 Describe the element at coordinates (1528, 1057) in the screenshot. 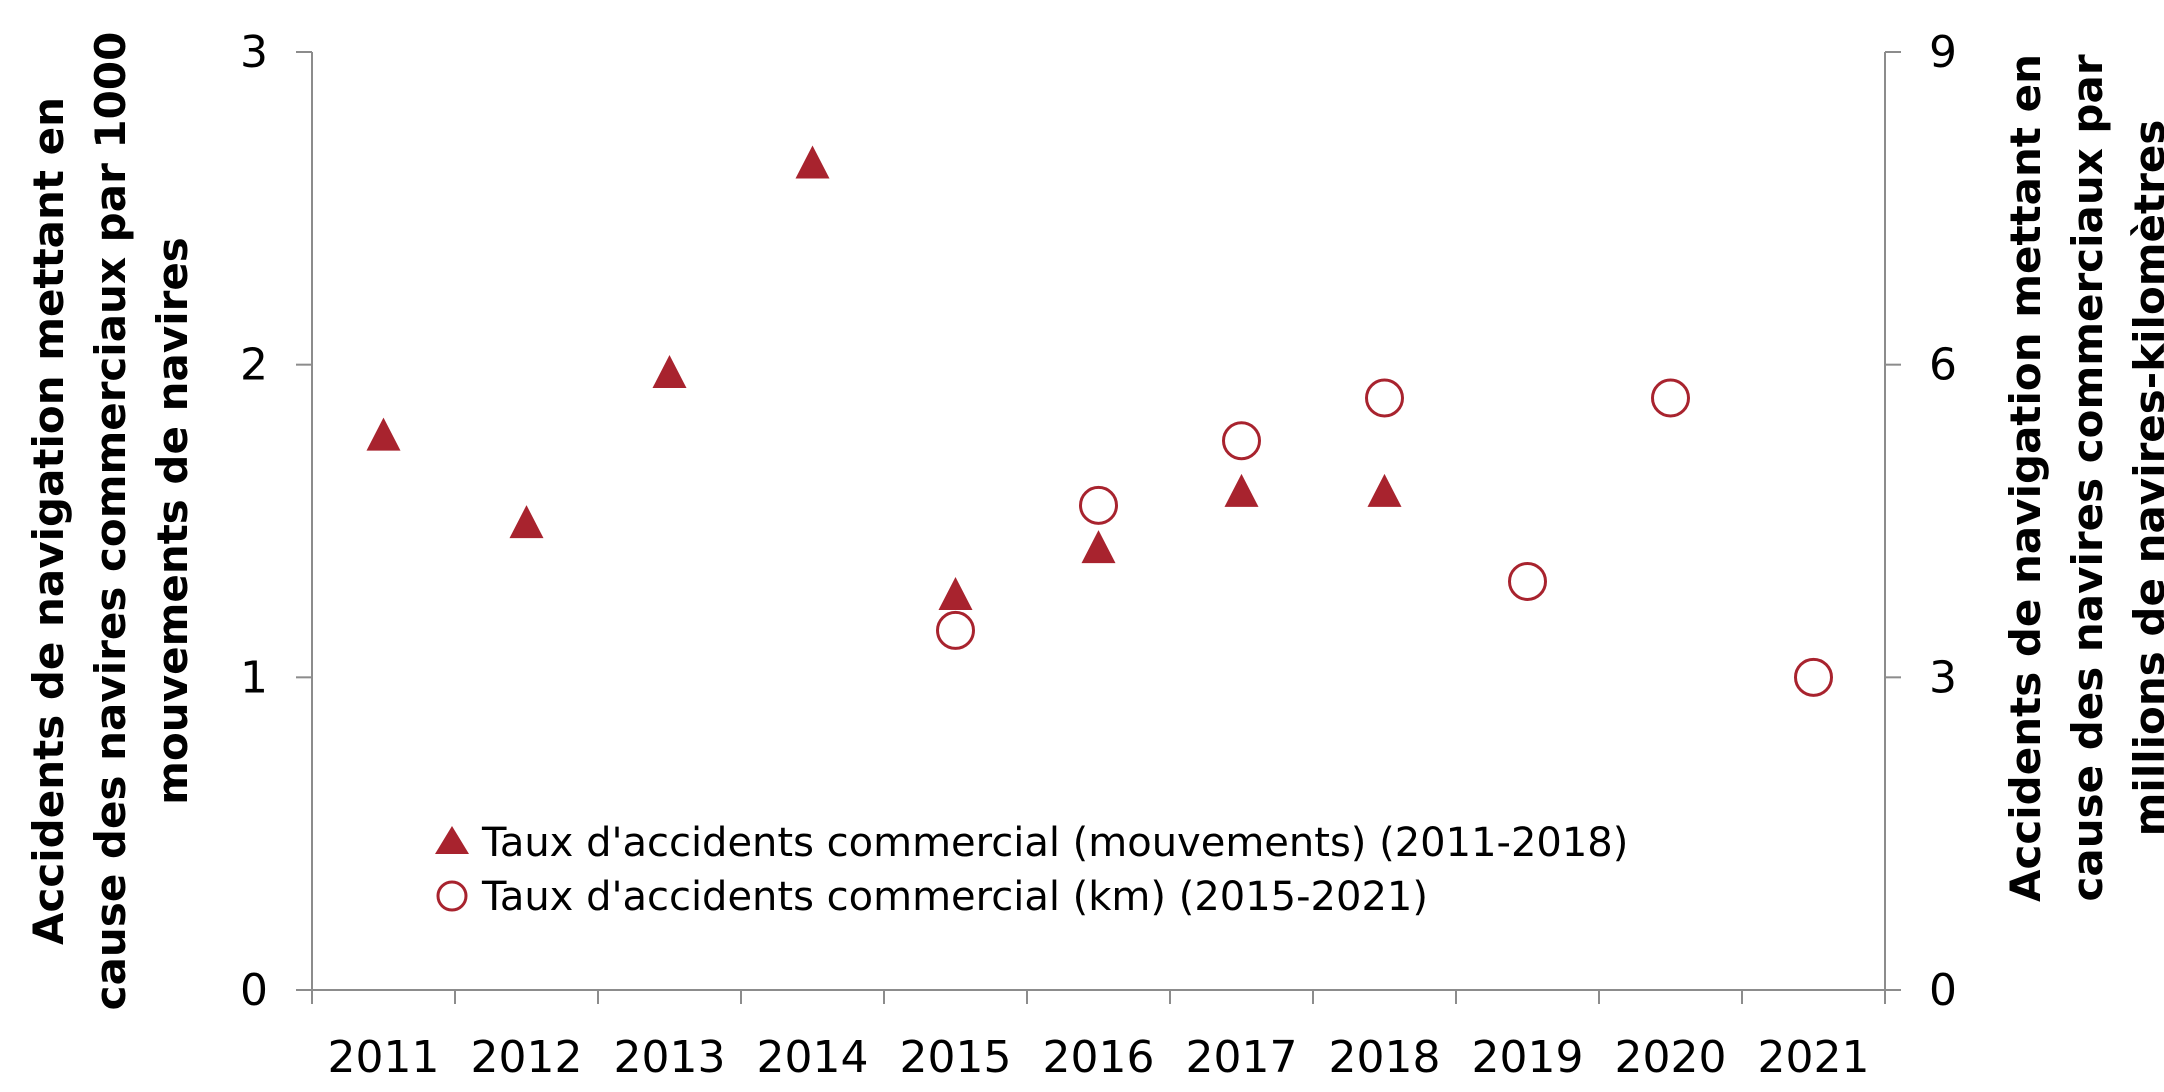

I see `x-tick-label: 2019` at that location.